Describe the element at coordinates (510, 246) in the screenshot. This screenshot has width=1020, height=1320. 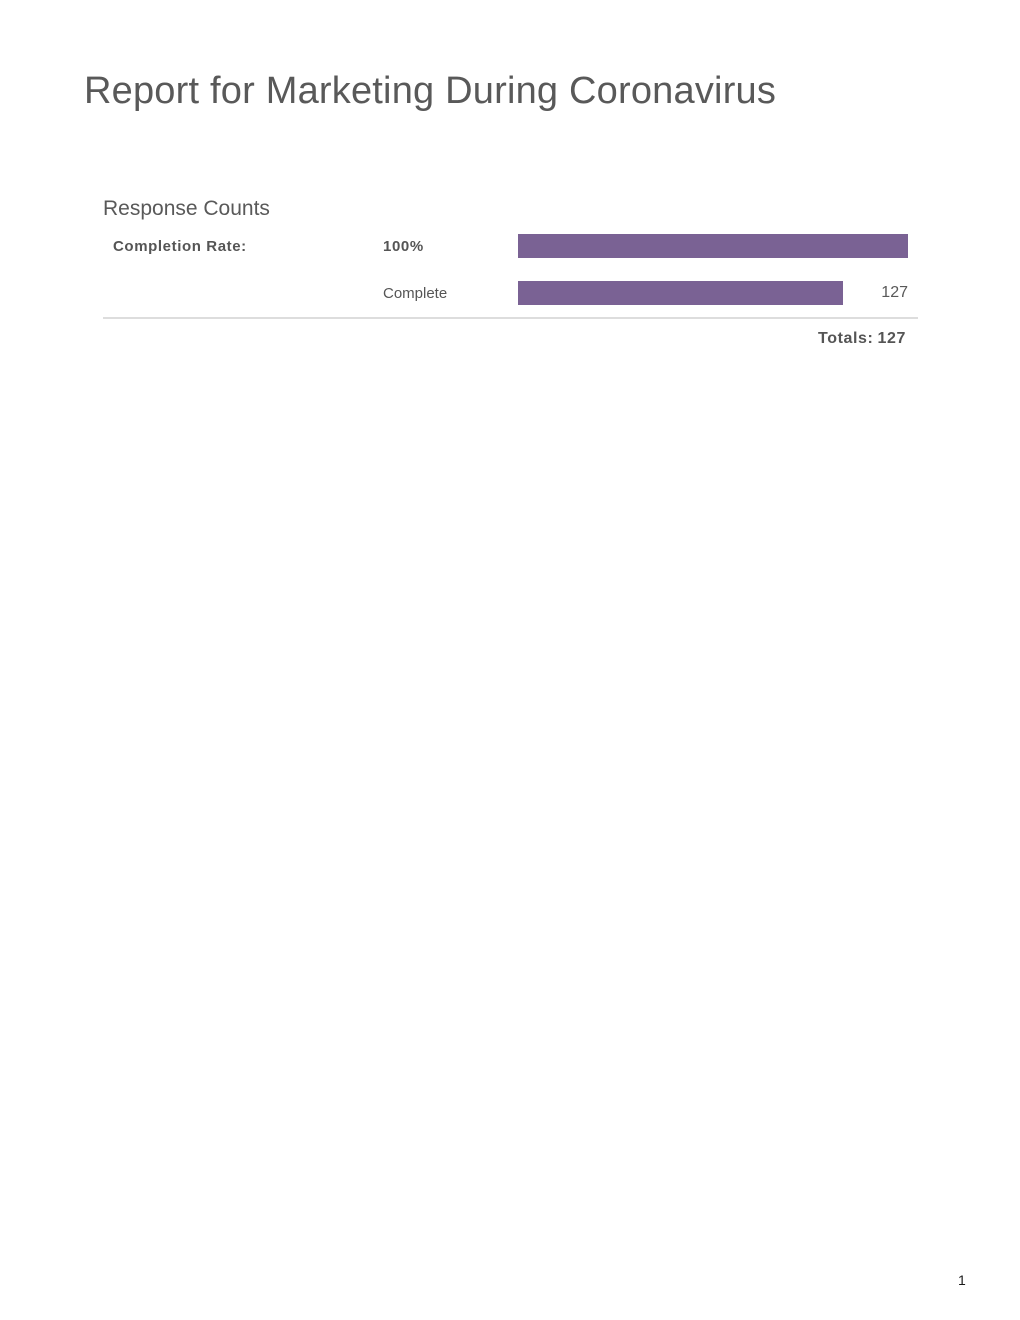
I see `completion-rate-row: Completion Rate: 100%` at that location.